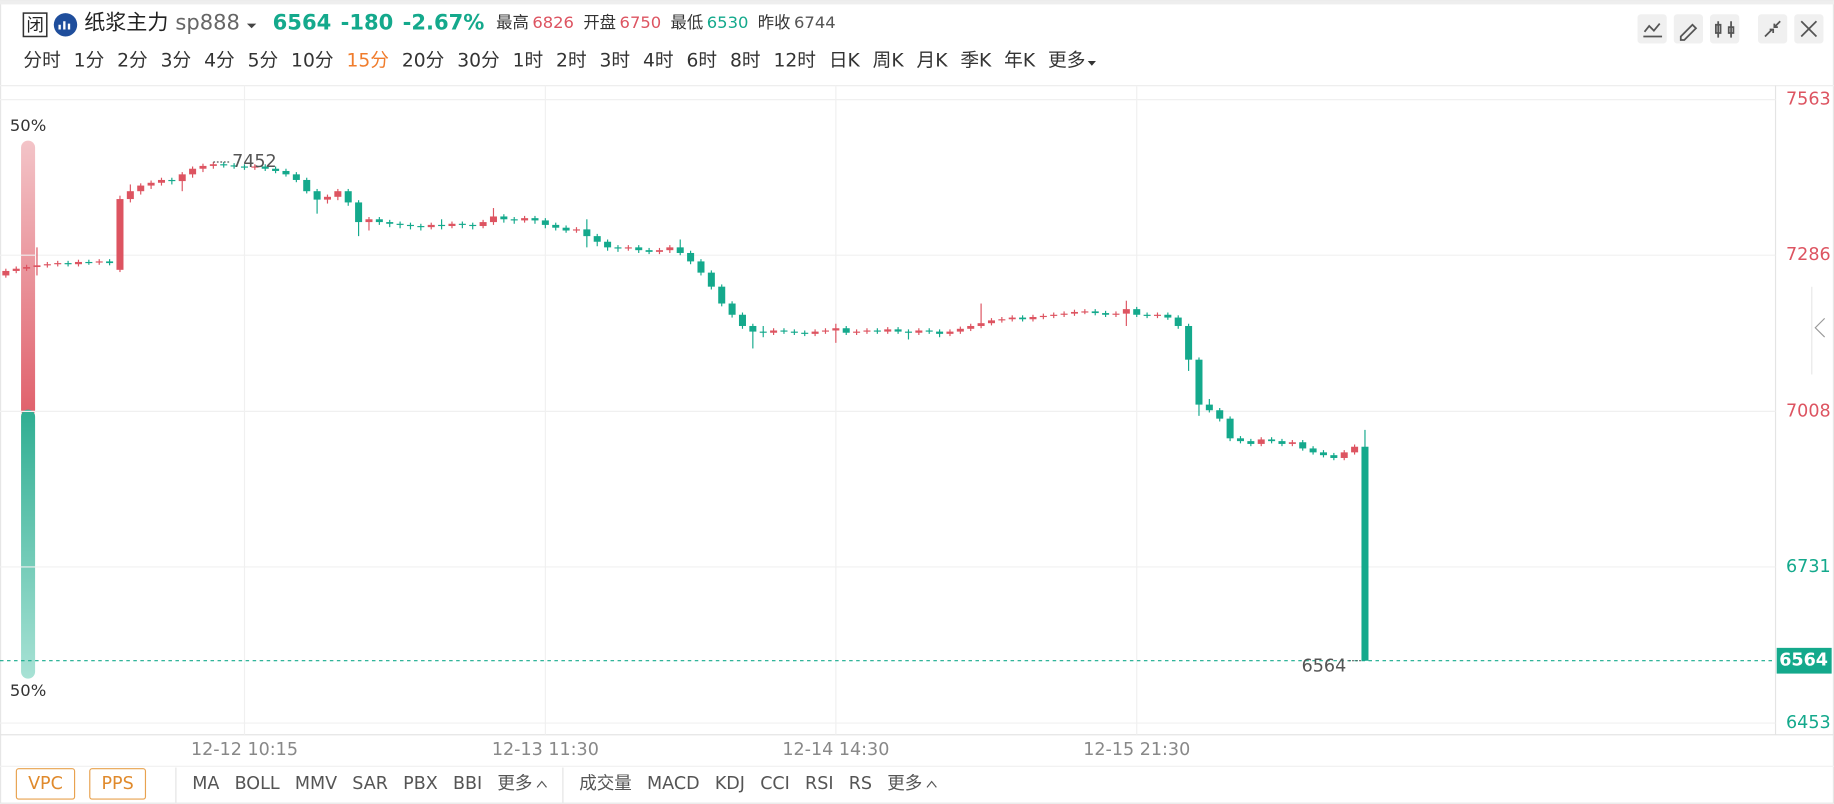  Describe the element at coordinates (35, 25) in the screenshot. I see `status-box` at that location.